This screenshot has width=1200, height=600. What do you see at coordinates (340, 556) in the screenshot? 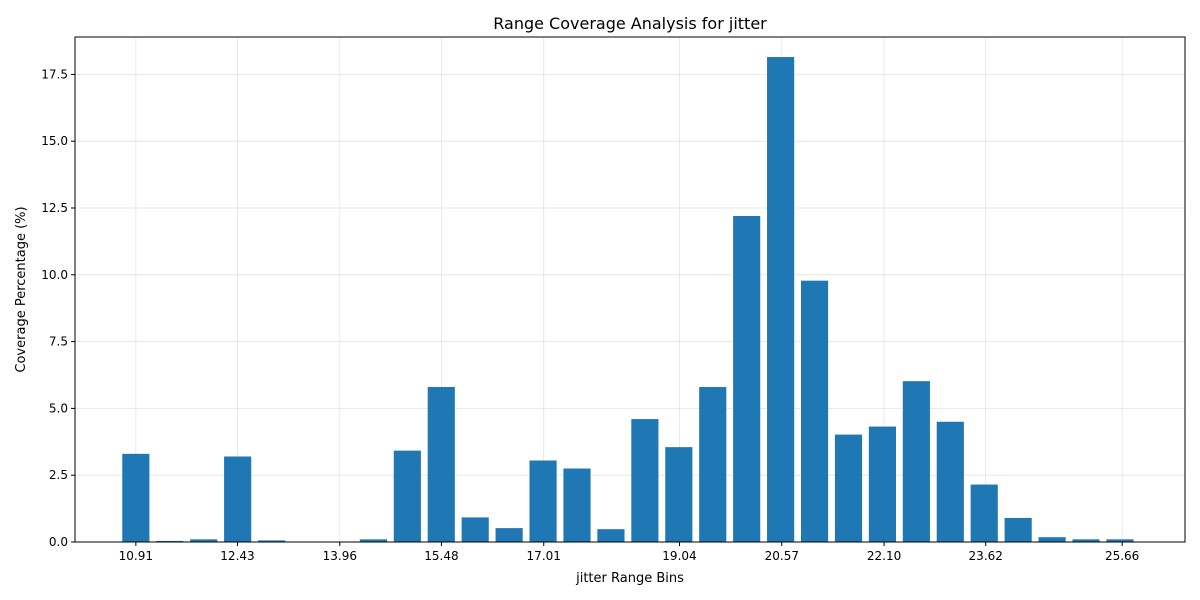
I see `x-tick-label: 13.96` at bounding box center [340, 556].